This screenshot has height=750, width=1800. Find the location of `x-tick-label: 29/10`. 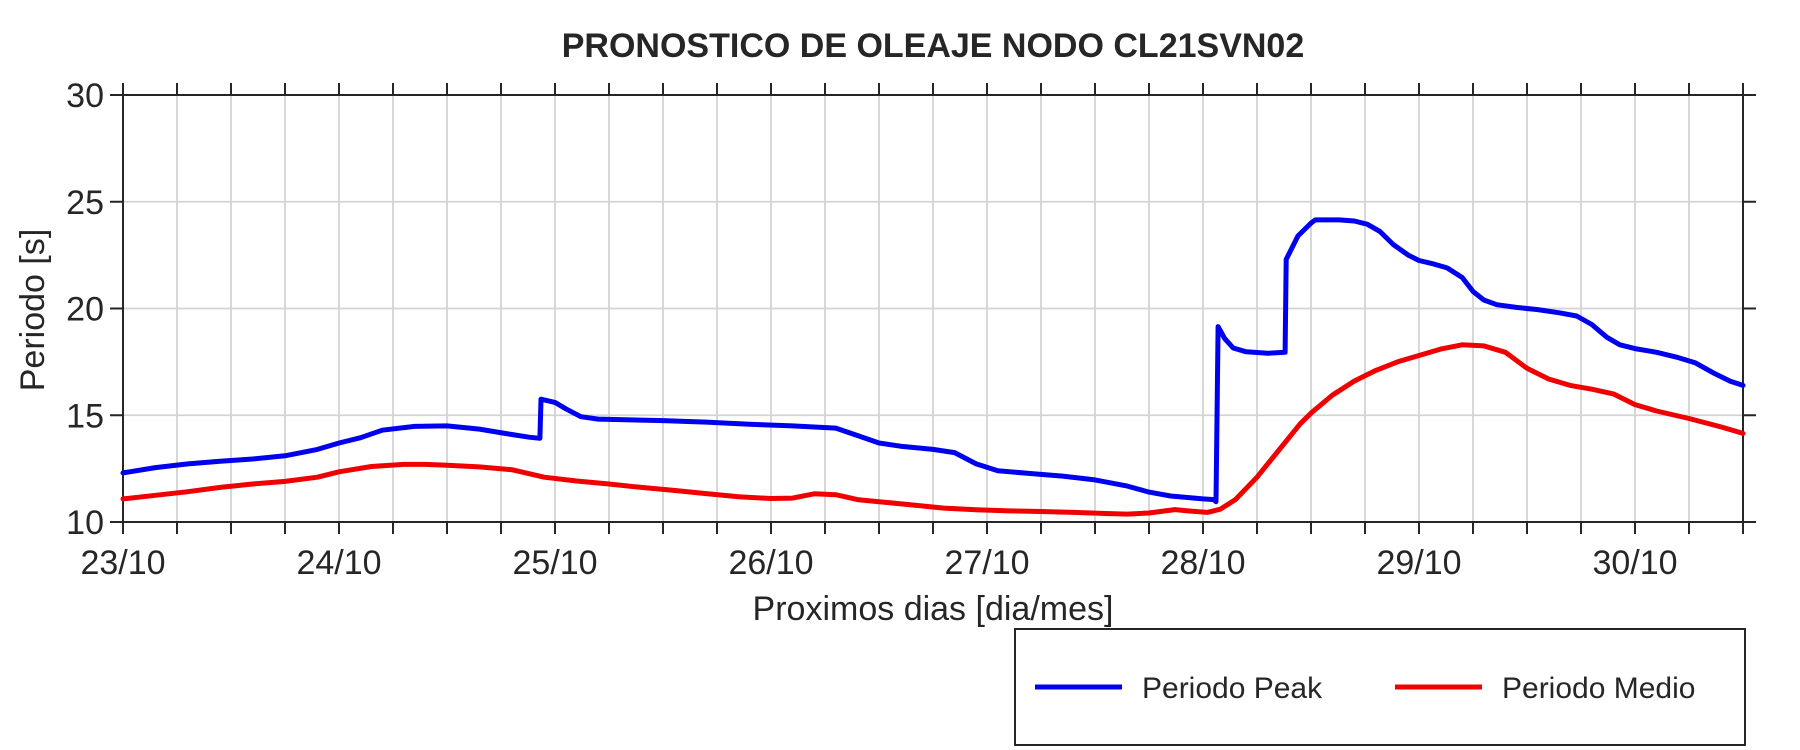

x-tick-label: 29/10 is located at coordinates (1418, 563).